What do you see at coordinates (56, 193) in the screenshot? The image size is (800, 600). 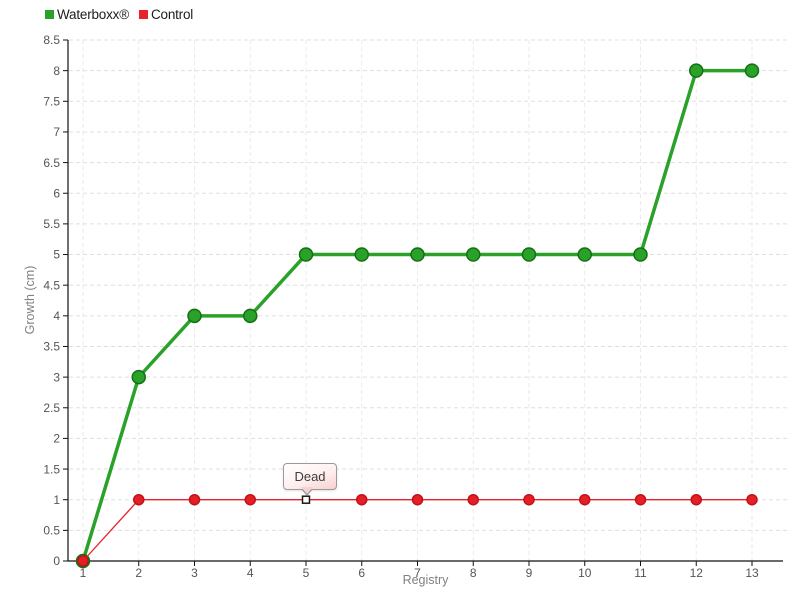 I see `y-tick-label: 6` at bounding box center [56, 193].